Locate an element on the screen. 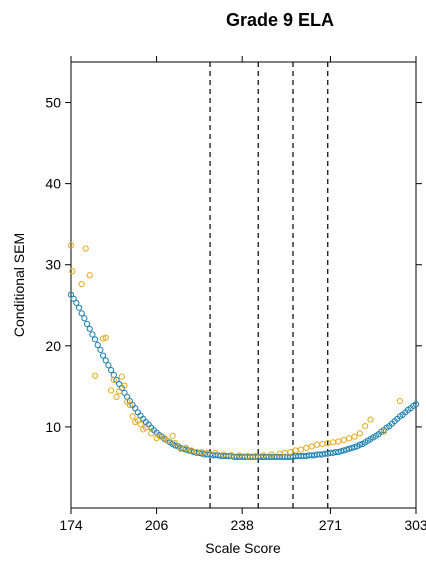  y-tick-label: 30 is located at coordinates (53, 265).